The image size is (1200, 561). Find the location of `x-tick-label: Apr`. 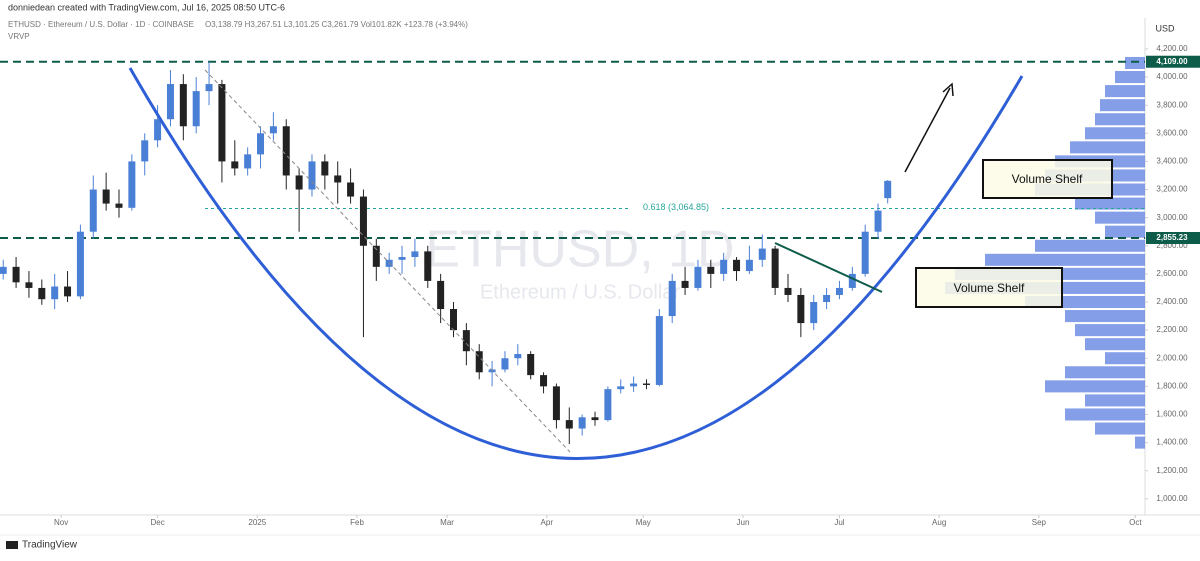

x-tick-label: Apr is located at coordinates (547, 522).